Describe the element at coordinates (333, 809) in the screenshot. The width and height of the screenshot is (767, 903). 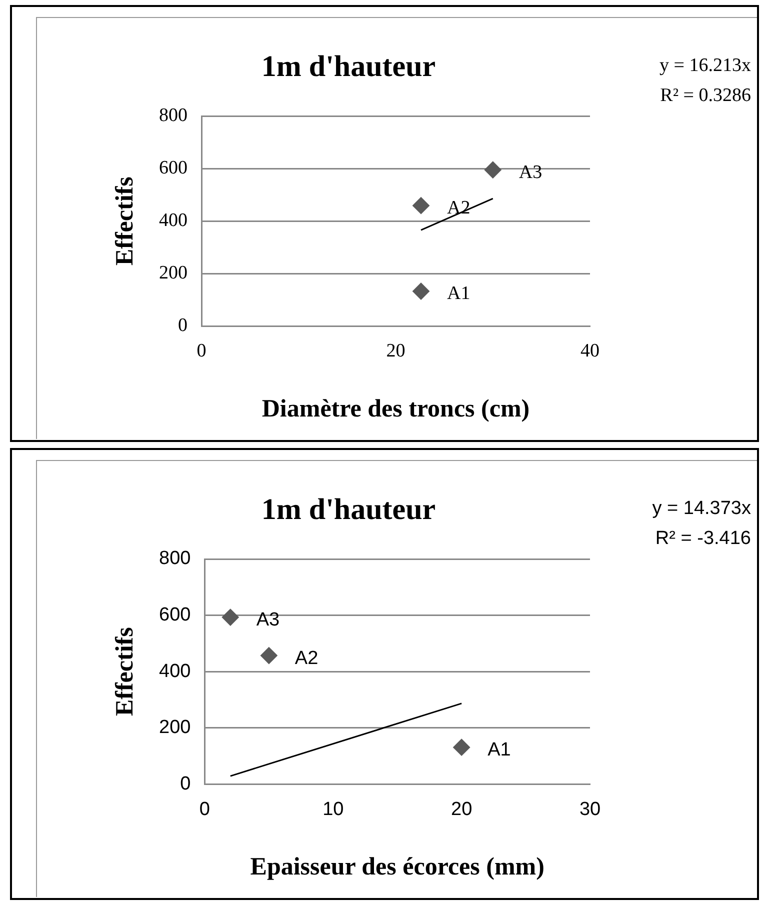
I see `x-tick-label: 10` at that location.